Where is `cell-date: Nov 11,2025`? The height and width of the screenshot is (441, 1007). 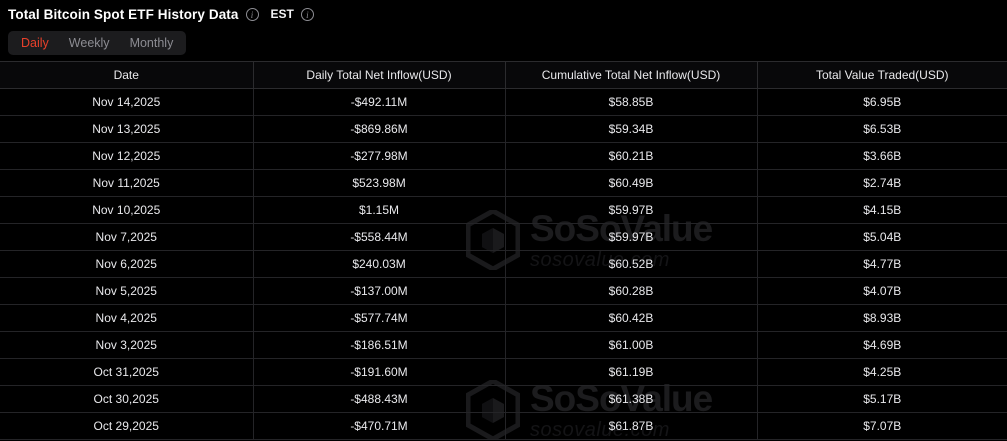 cell-date: Nov 11,2025 is located at coordinates (127, 183).